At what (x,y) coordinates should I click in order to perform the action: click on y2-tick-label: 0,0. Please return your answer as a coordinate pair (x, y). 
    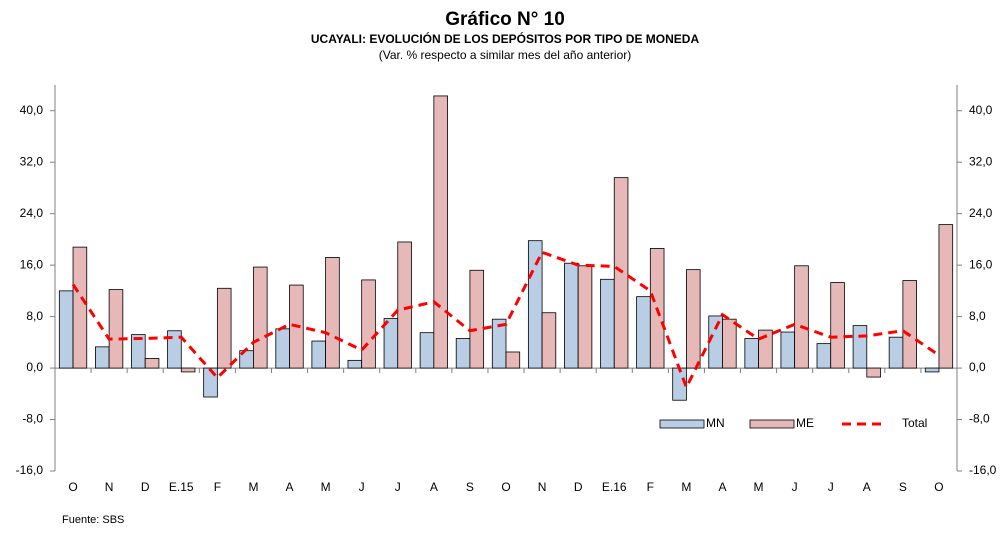
    Looking at the image, I should click on (977, 367).